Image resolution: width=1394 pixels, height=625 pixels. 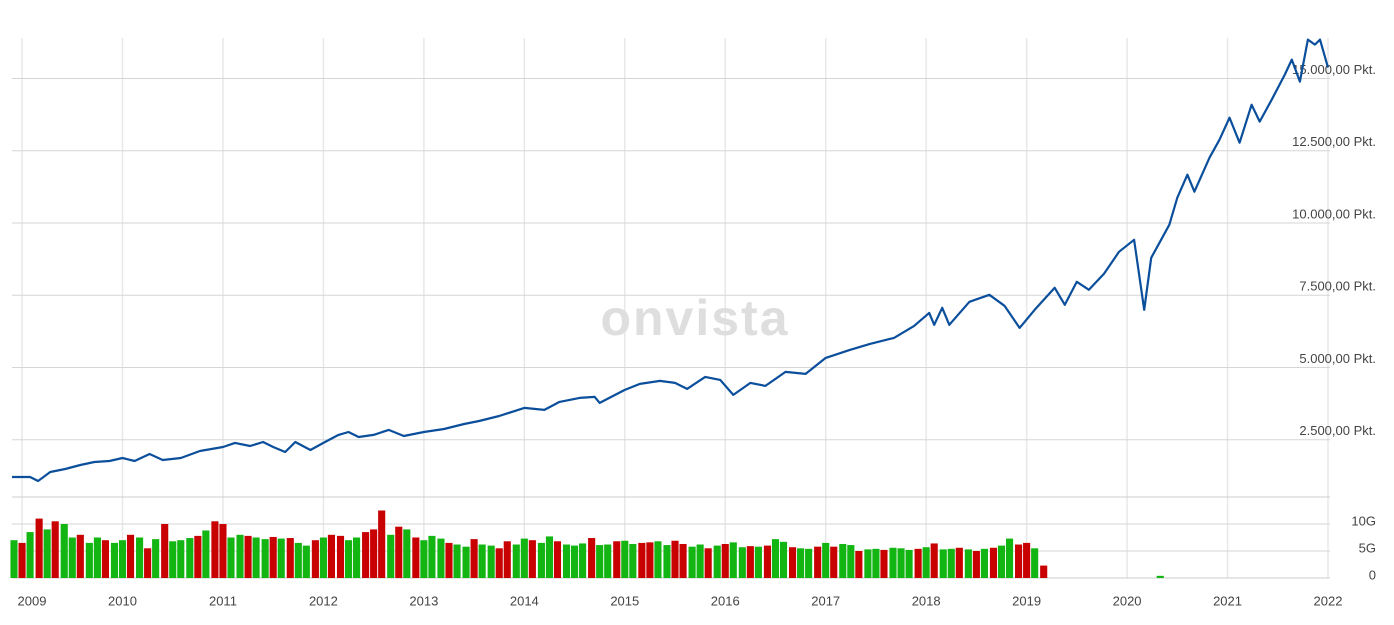 I want to click on x-tick-label: 2020, so click(x=1127, y=600).